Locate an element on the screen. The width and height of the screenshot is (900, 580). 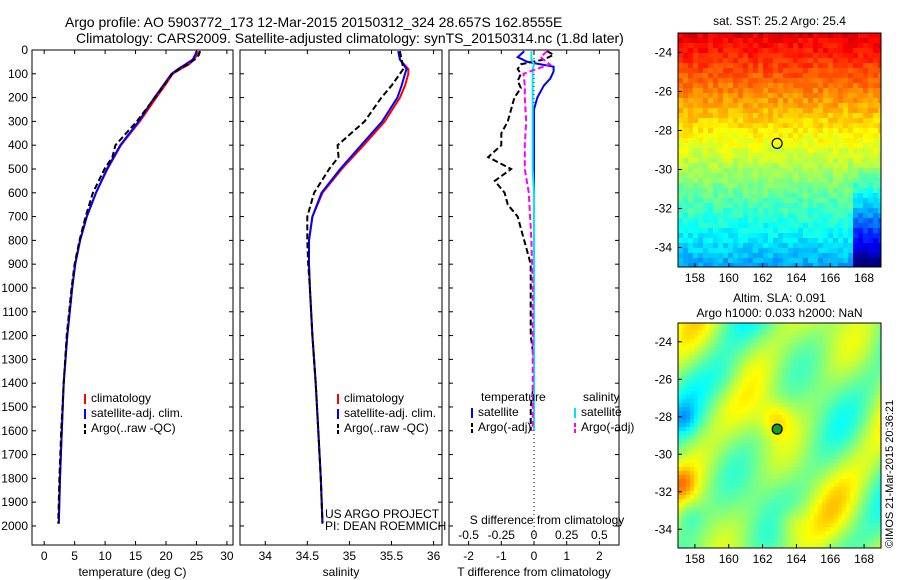
x-axis-label: T difference from climatology is located at coordinates (534, 572).